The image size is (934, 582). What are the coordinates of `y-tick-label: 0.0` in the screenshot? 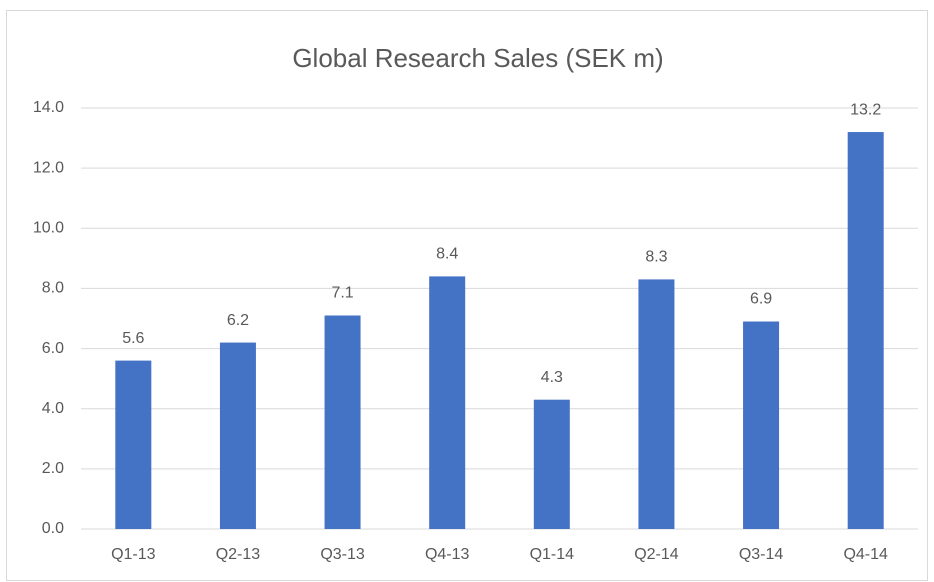 It's located at (53, 528).